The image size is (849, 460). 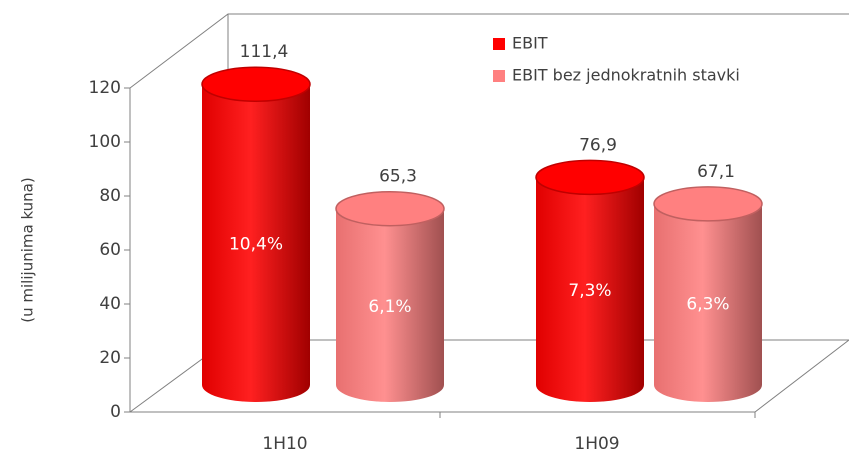 What do you see at coordinates (110, 196) in the screenshot?
I see `y-tick-label: 80` at bounding box center [110, 196].